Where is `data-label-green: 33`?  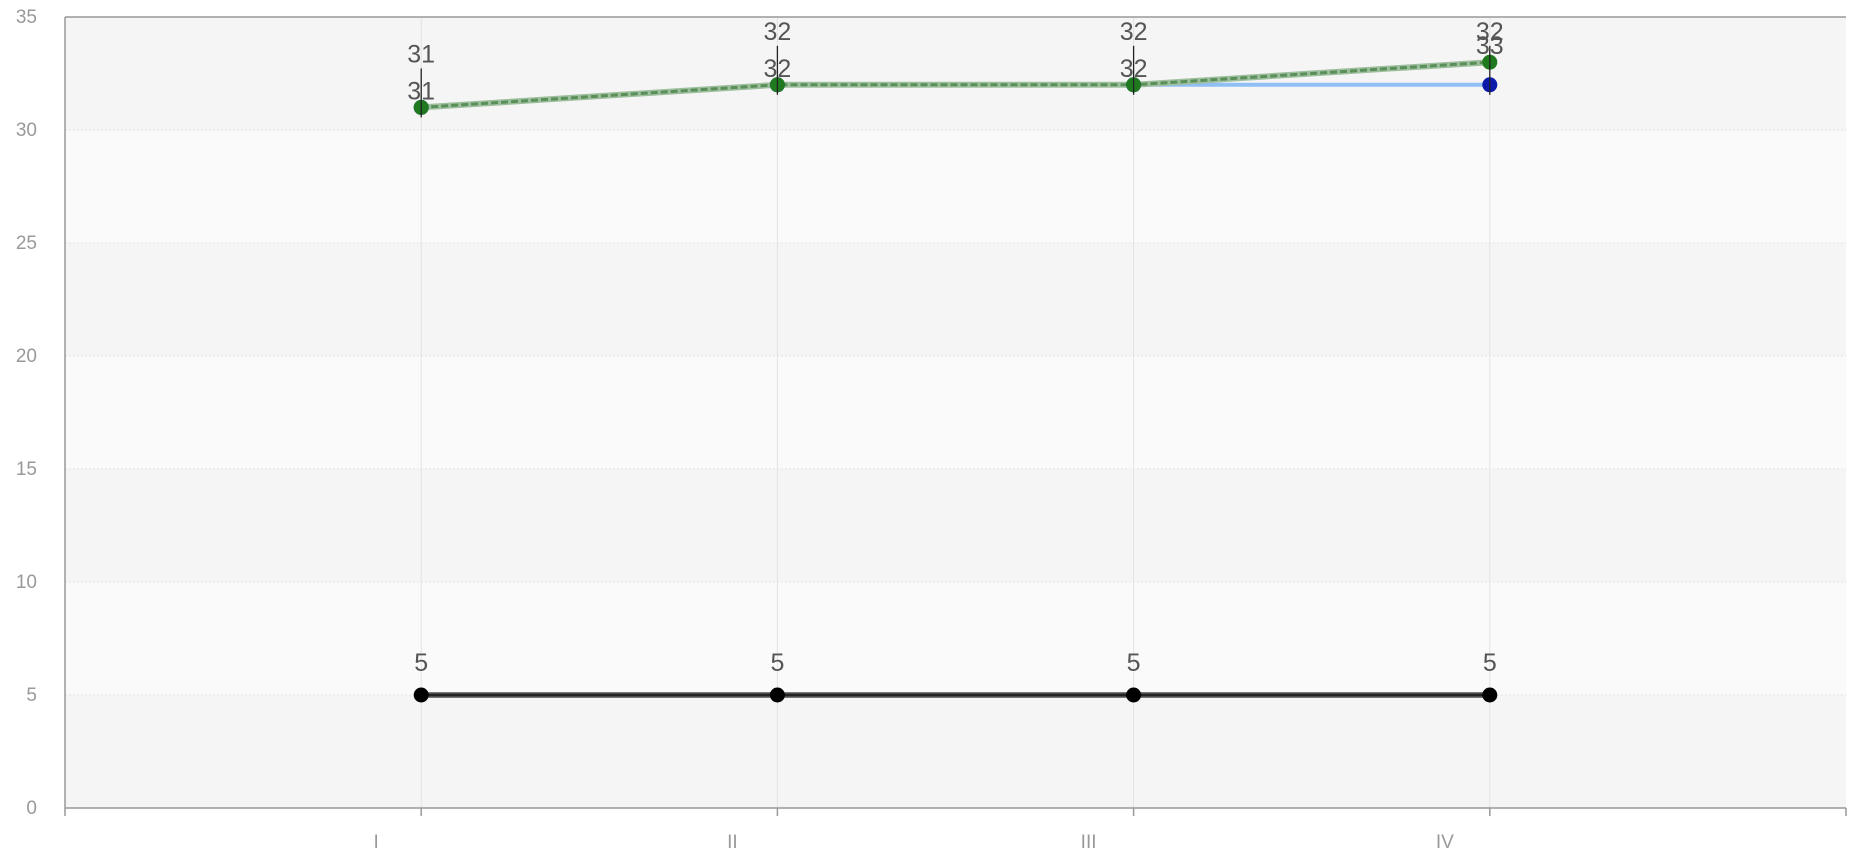
data-label-green: 33 is located at coordinates (1490, 46).